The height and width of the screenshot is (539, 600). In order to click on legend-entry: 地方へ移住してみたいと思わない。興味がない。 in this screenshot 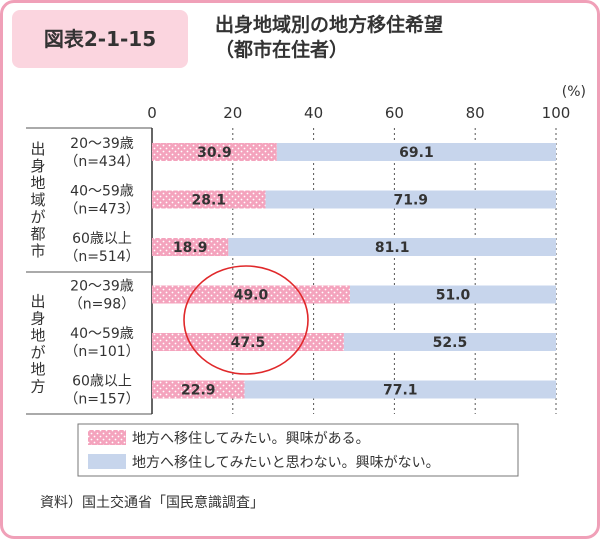, I will do `click(286, 463)`.